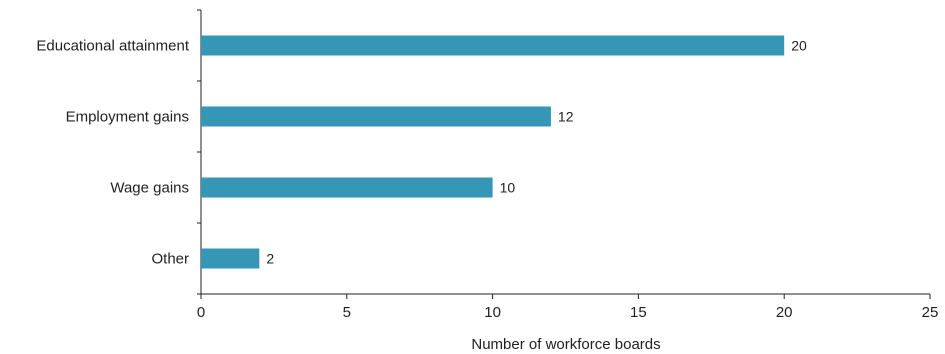  What do you see at coordinates (112, 46) in the screenshot?
I see `category-label: Educational attainment` at bounding box center [112, 46].